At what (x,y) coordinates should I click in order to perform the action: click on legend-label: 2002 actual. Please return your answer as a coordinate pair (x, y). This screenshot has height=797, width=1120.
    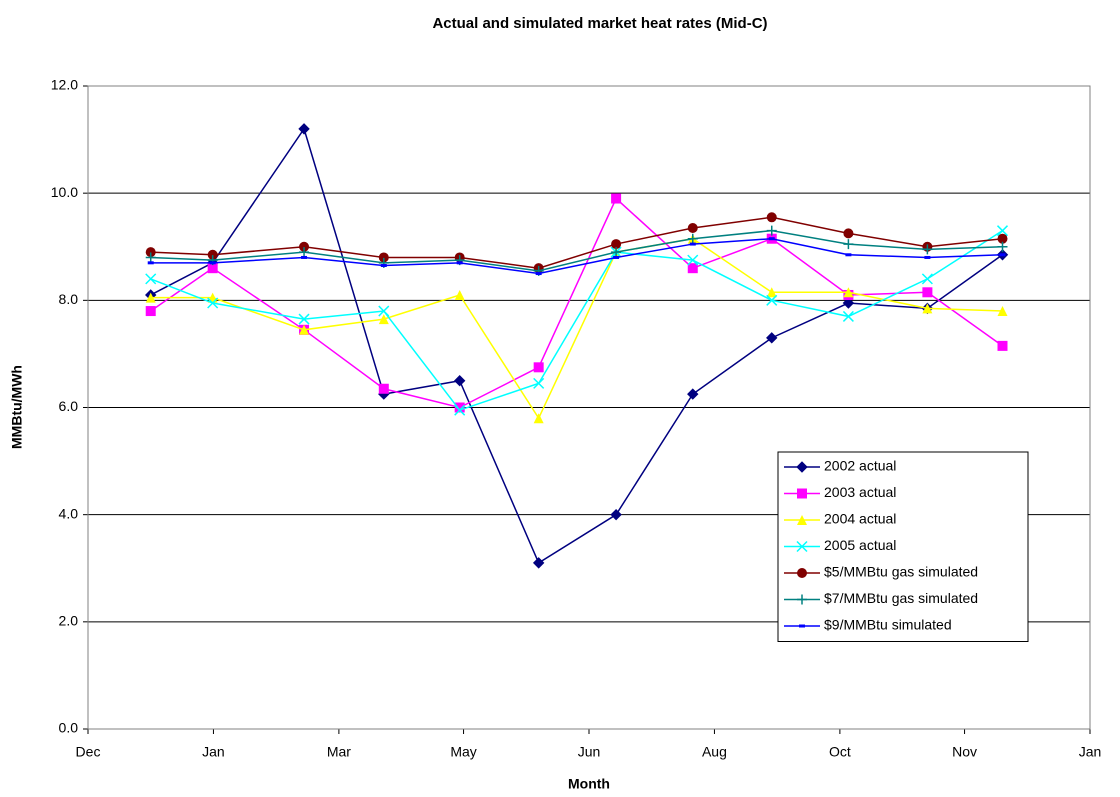
    Looking at the image, I should click on (860, 466).